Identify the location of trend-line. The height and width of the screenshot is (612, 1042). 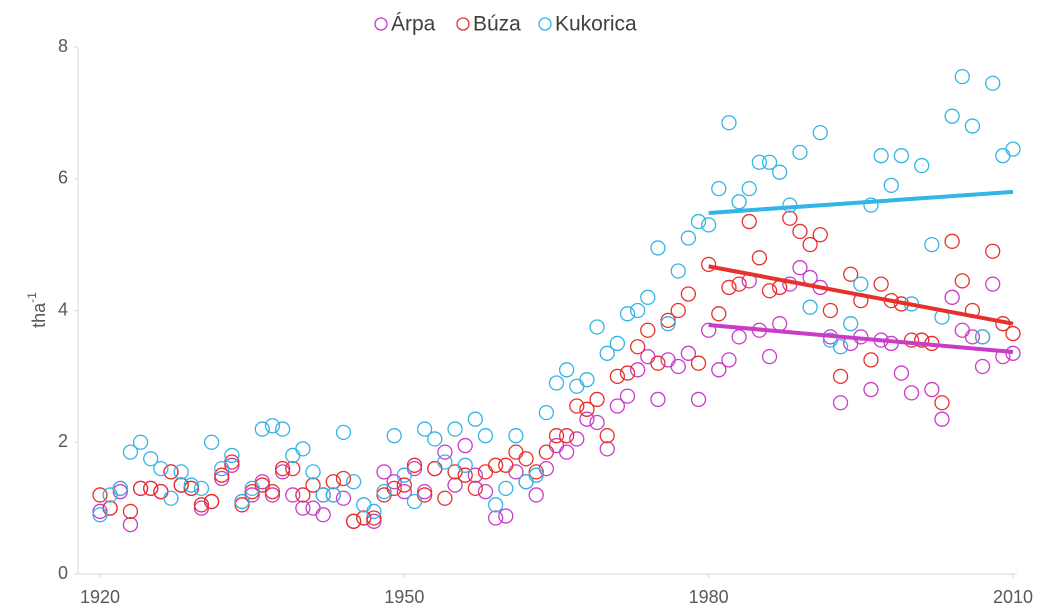
(861, 338).